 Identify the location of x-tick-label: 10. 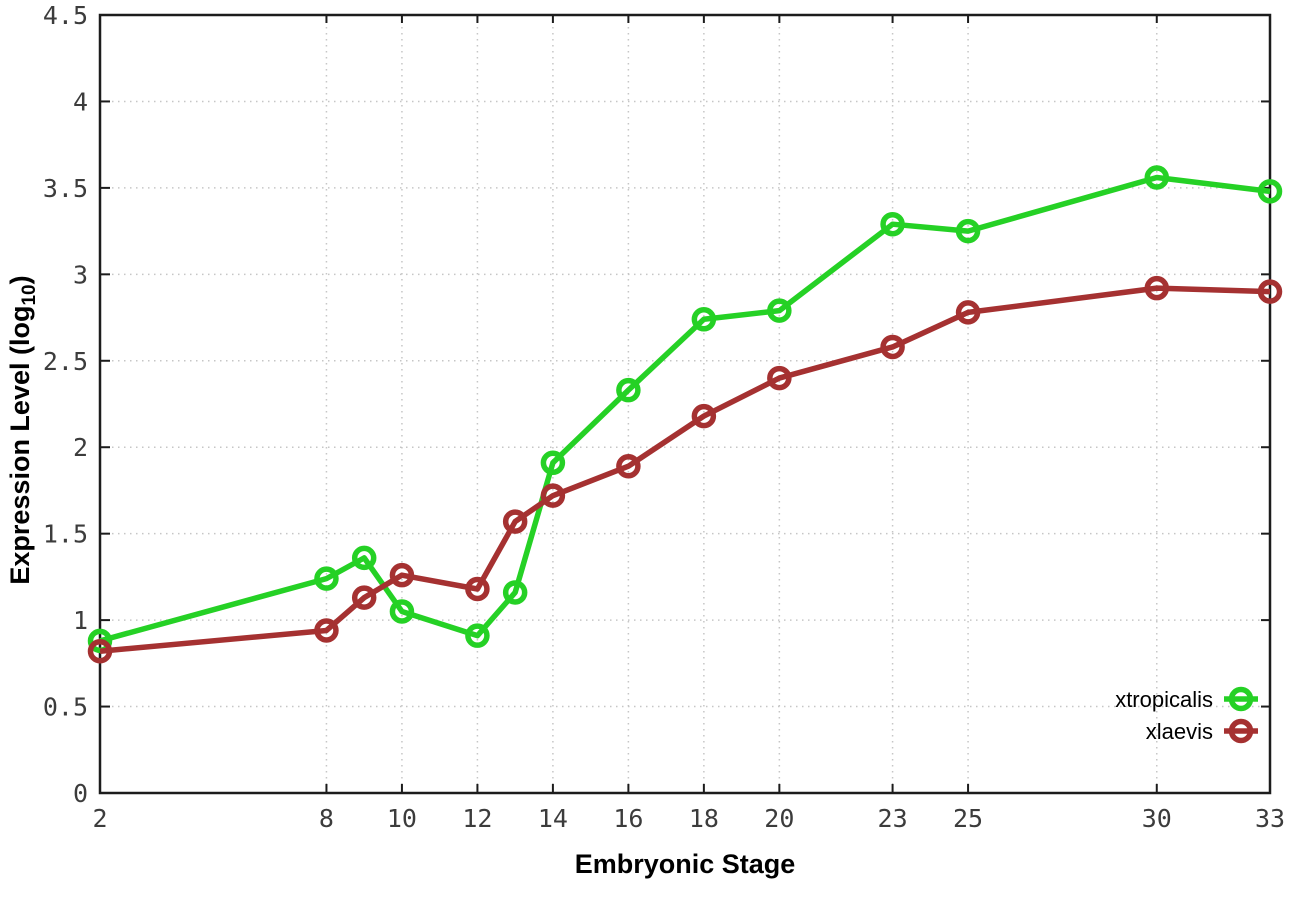
(402, 818).